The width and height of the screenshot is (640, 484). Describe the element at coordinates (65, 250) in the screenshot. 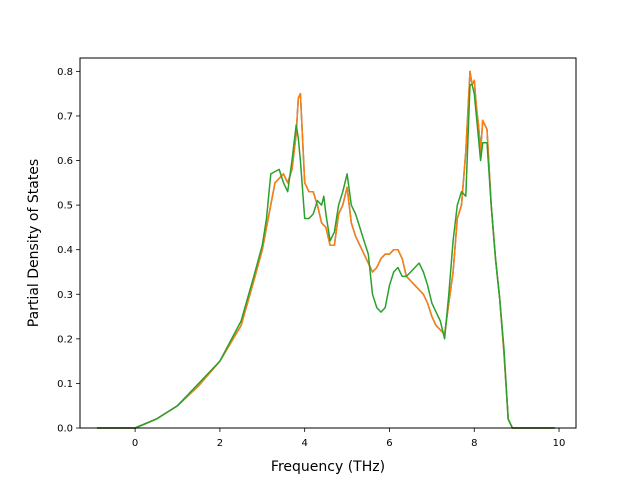

I see `y-tick-label-4: 0.4` at that location.